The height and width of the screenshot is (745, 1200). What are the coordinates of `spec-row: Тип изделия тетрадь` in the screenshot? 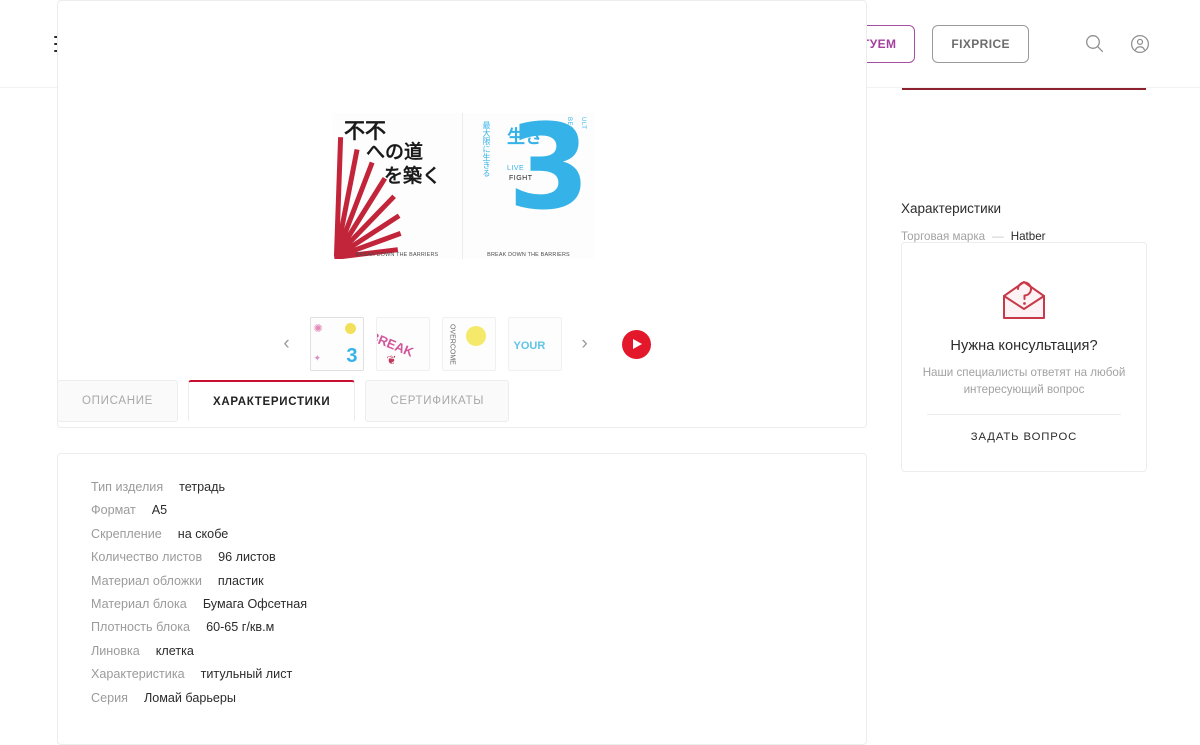 It's located at (478, 491).